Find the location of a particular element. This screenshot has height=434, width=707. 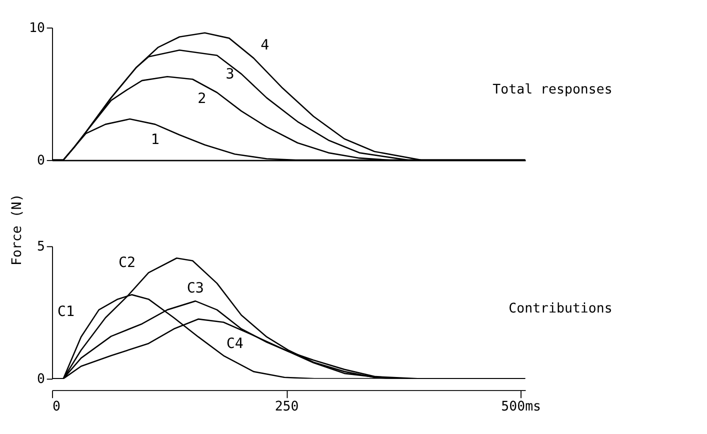

series-label: 1 is located at coordinates (155, 140).